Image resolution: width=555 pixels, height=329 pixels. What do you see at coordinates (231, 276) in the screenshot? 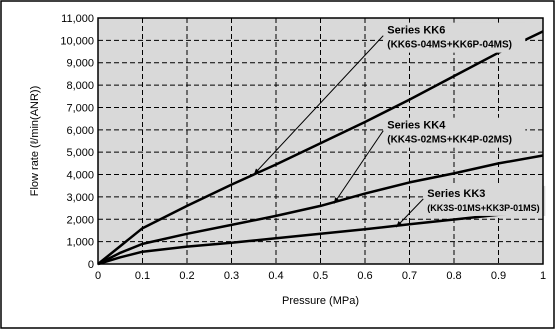
I see `x-tick-label: 0.3` at bounding box center [231, 276].